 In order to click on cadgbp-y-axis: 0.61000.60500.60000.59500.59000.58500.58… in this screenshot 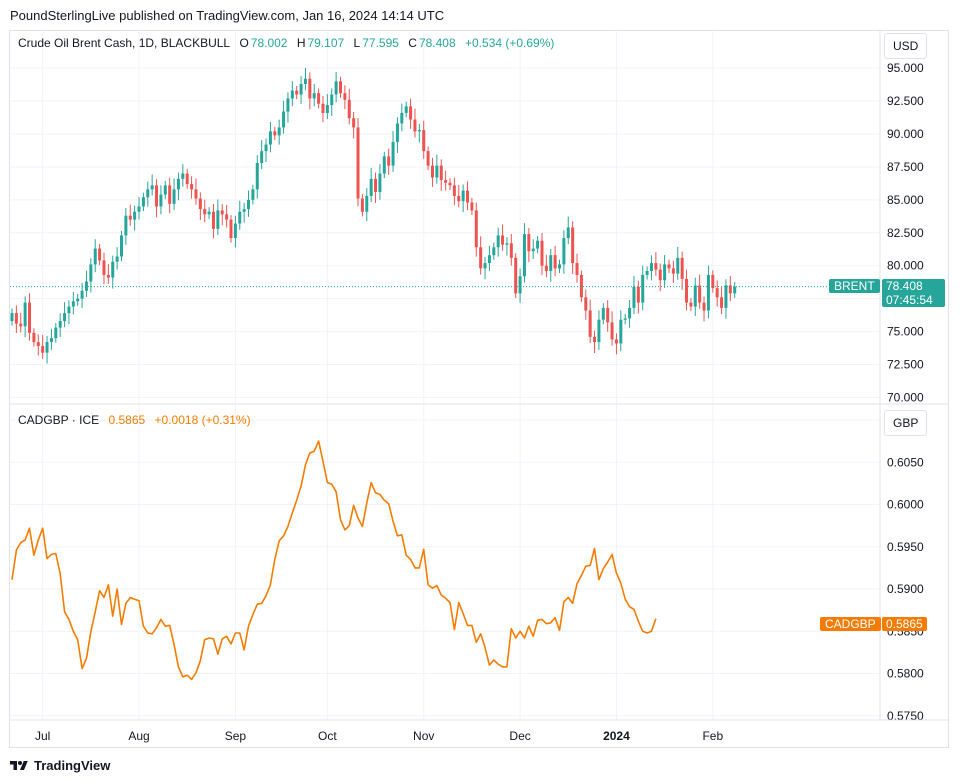, I will do `click(905, 568)`.